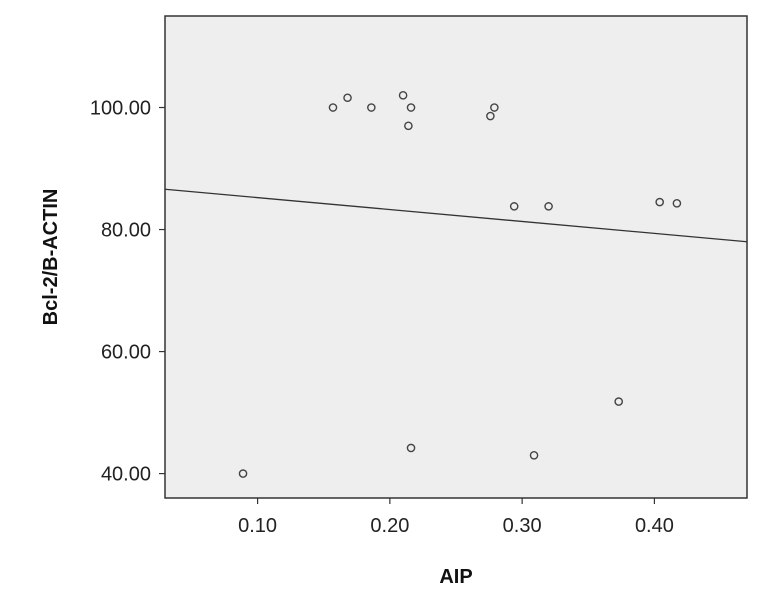  Describe the element at coordinates (51, 257) in the screenshot. I see `y-axis-title: Bcl-2/B-ACTIN` at that location.